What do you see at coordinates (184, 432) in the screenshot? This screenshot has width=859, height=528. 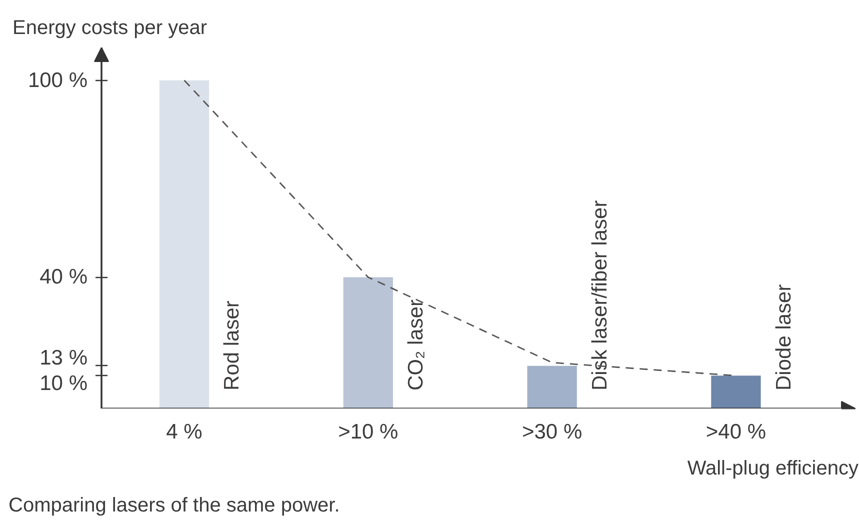 I see `x-tick-label: 4 %` at bounding box center [184, 432].